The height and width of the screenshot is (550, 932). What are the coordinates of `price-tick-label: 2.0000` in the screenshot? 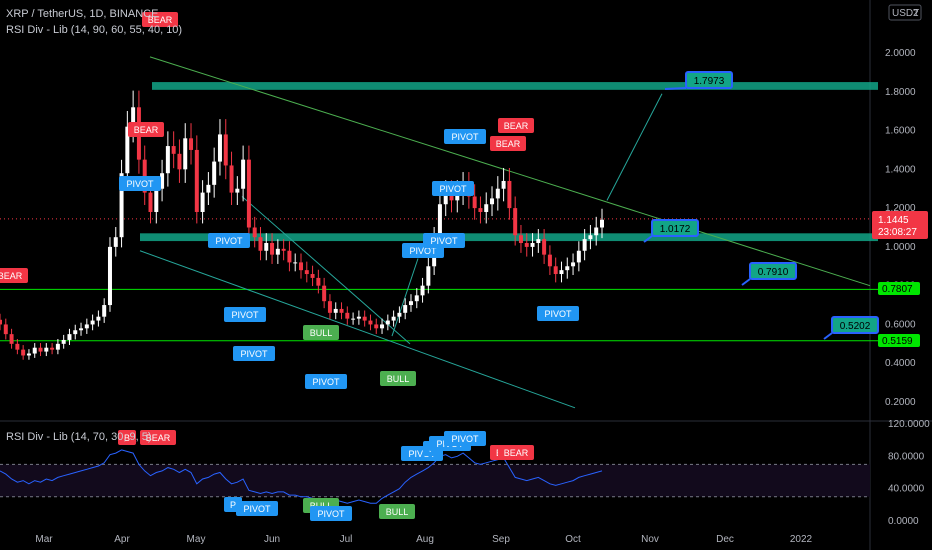 It's located at (900, 53).